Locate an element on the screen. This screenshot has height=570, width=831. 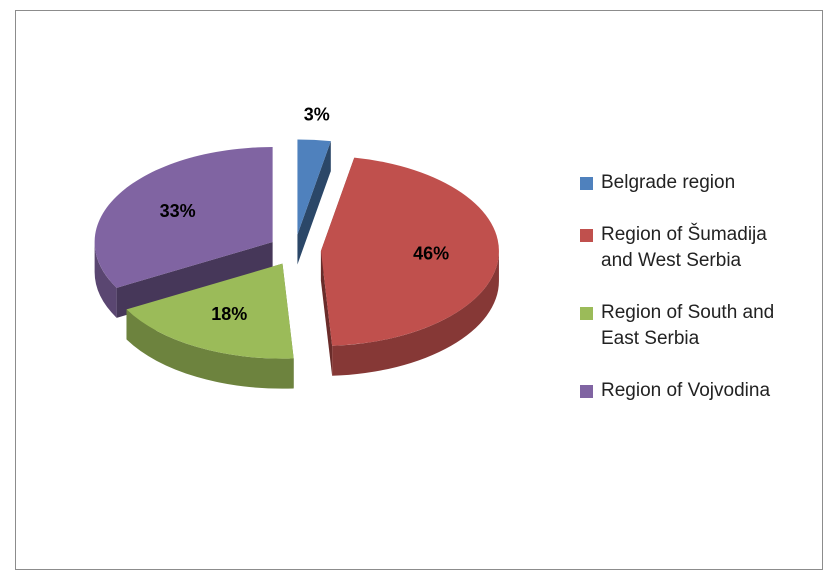
data-label: 33% is located at coordinates (178, 211).